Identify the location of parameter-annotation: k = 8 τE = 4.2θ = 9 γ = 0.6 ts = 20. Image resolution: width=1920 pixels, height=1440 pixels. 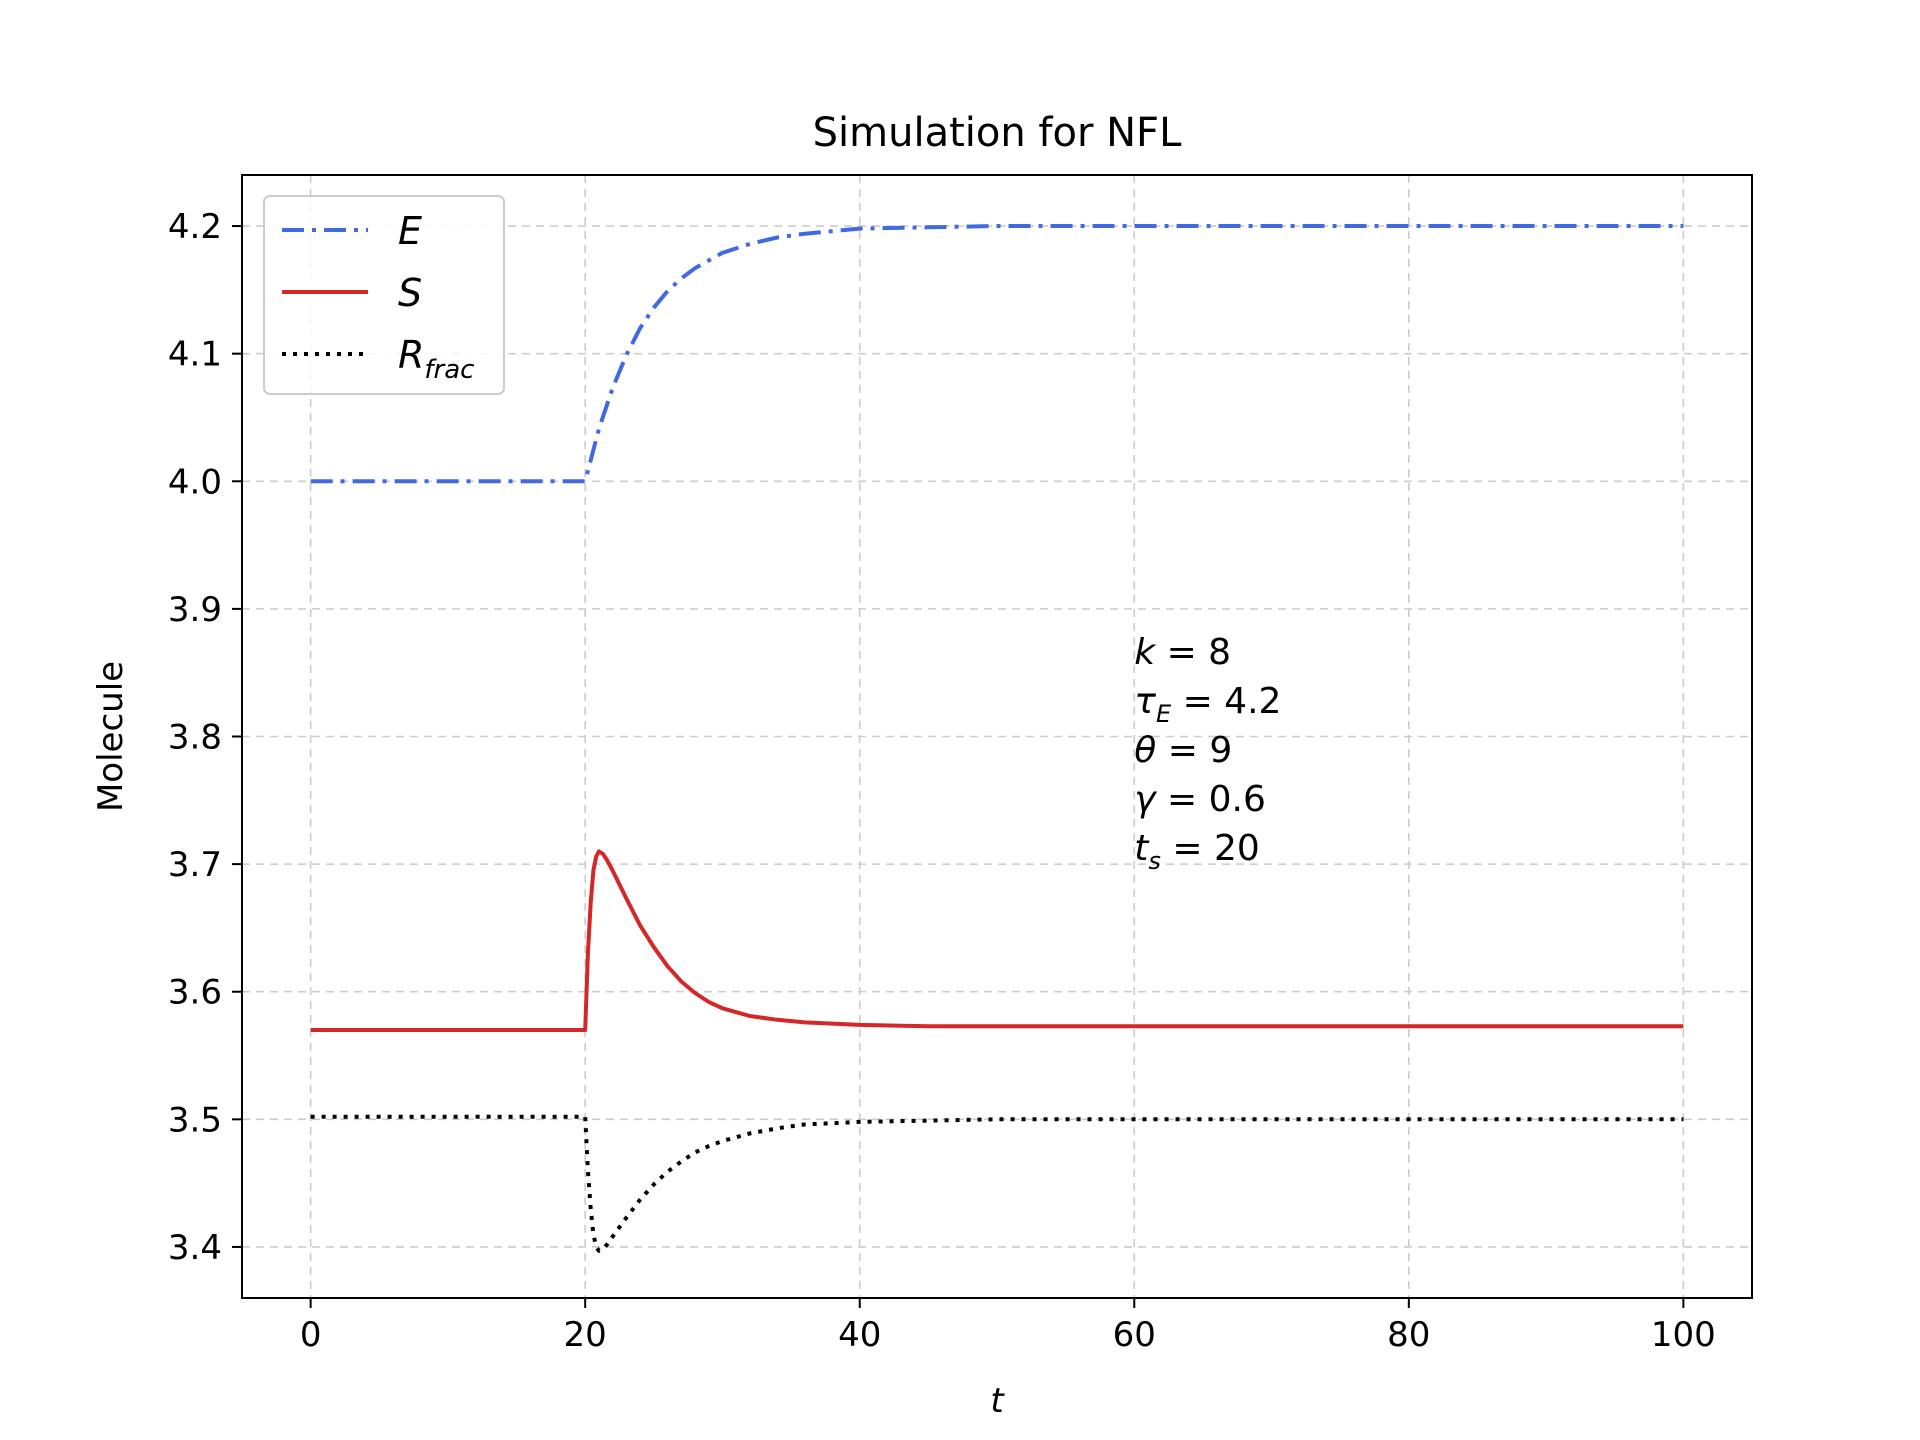
(1207, 753).